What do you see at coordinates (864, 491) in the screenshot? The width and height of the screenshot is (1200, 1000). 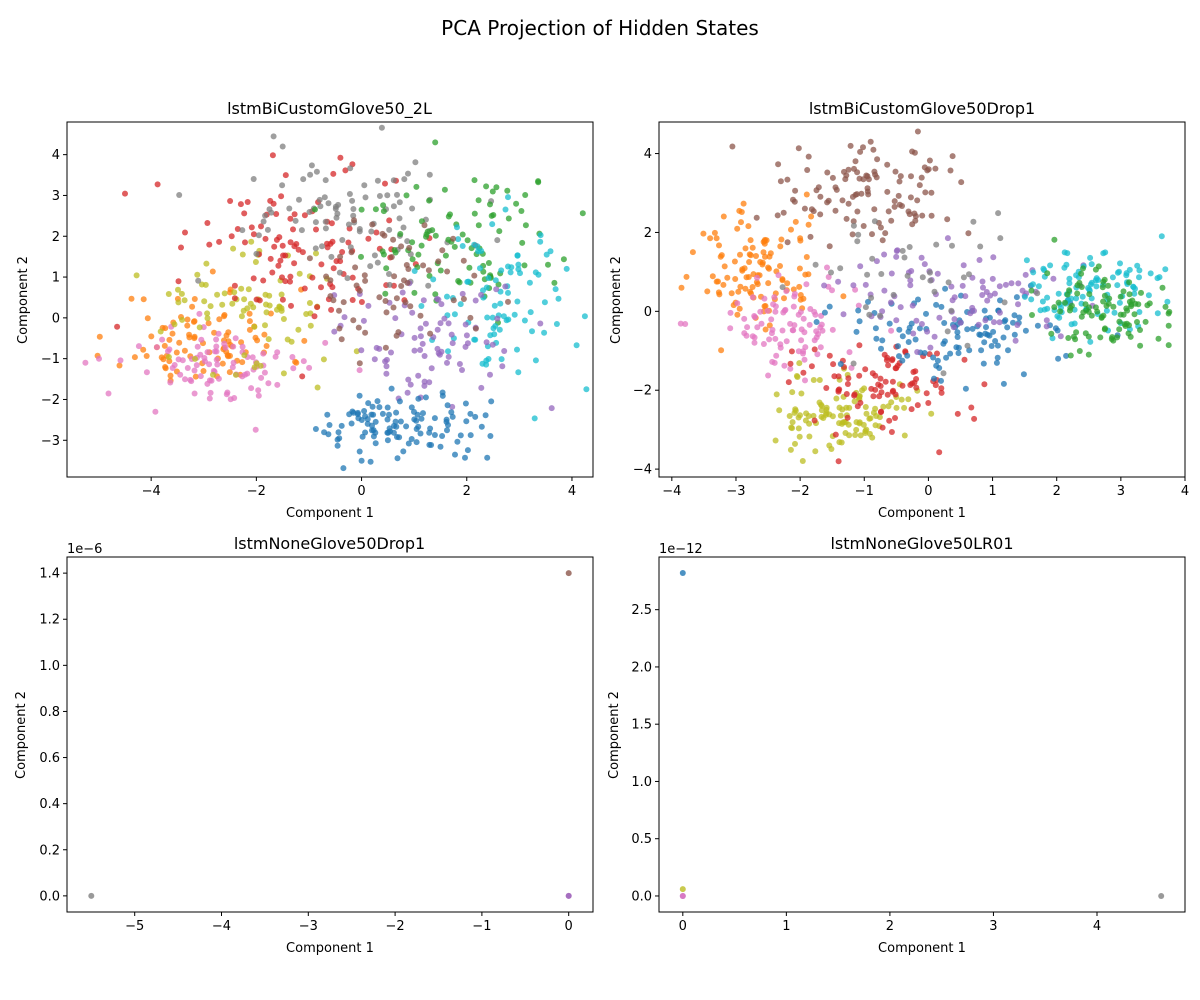 I see `x-tick-label: −1` at bounding box center [864, 491].